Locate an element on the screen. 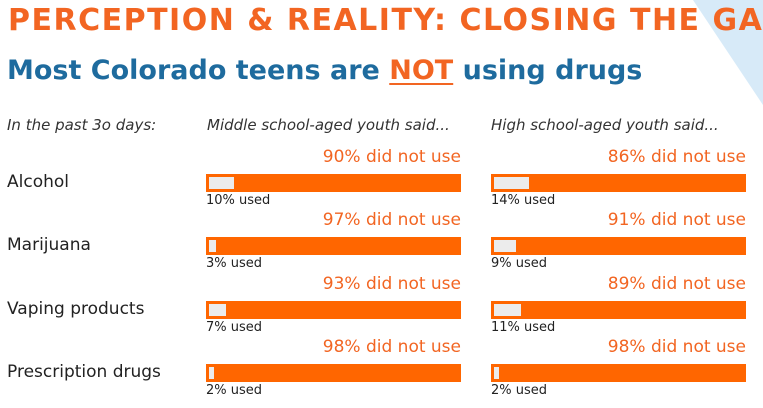 This screenshot has width=763, height=408. bar-track-middle-school-prescription-drugs is located at coordinates (333, 373).